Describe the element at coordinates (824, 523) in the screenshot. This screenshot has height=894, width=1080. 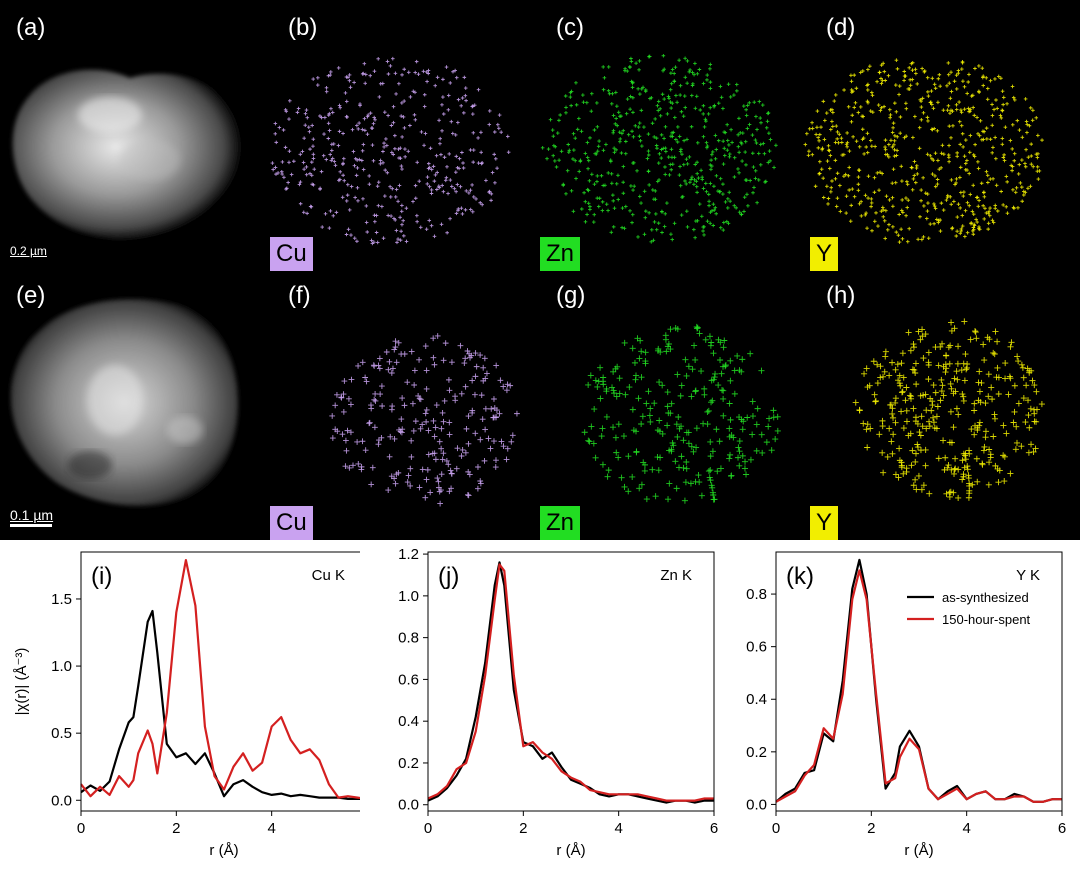
I see `element-label-y-row2: Y` at that location.